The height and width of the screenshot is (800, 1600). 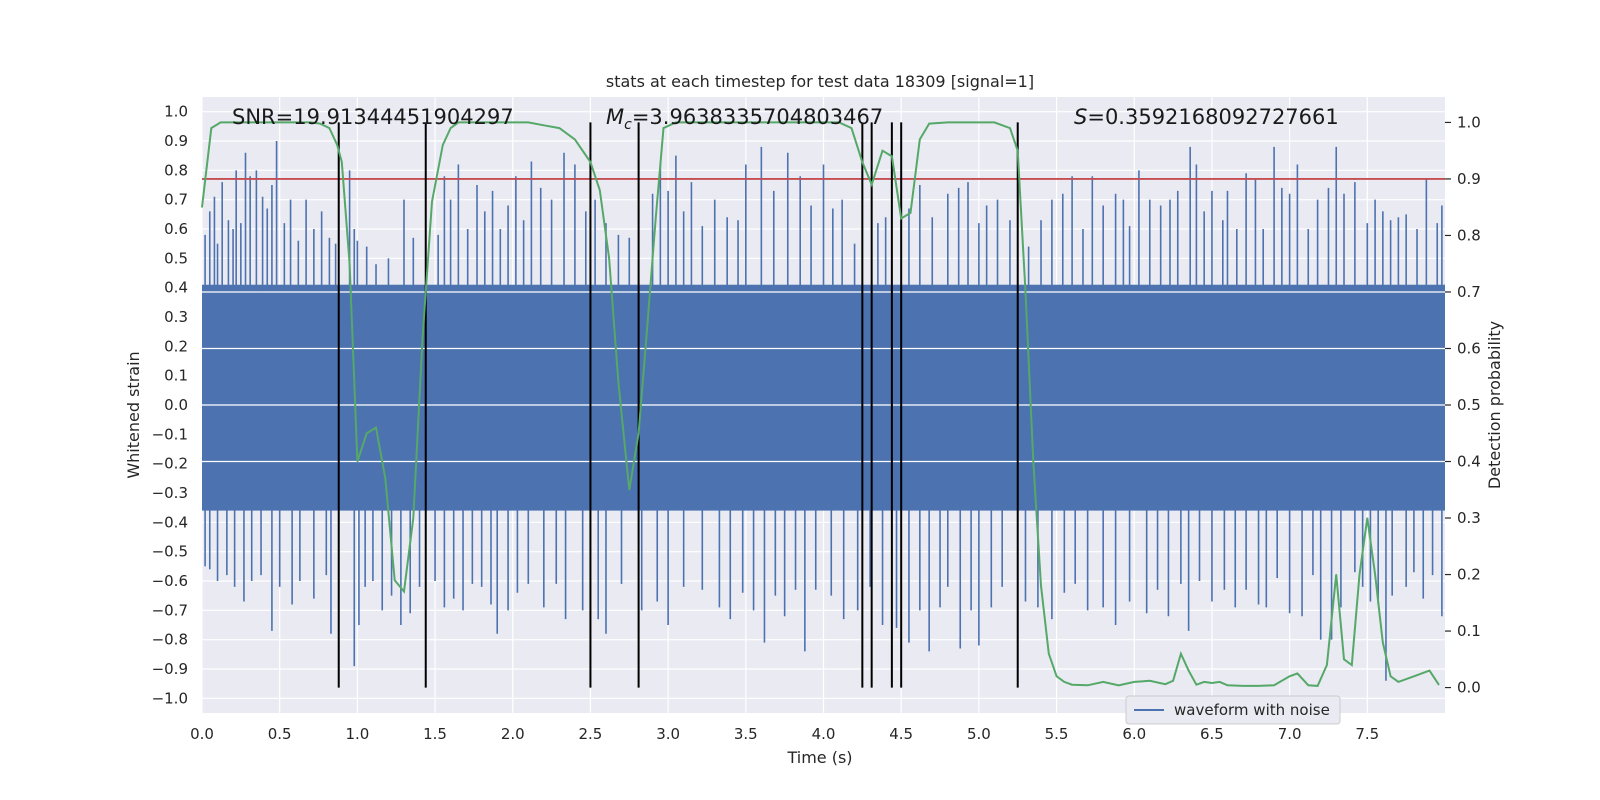 I want to click on s-annotation: S=0.3592168092727661, so click(x=1206, y=117).